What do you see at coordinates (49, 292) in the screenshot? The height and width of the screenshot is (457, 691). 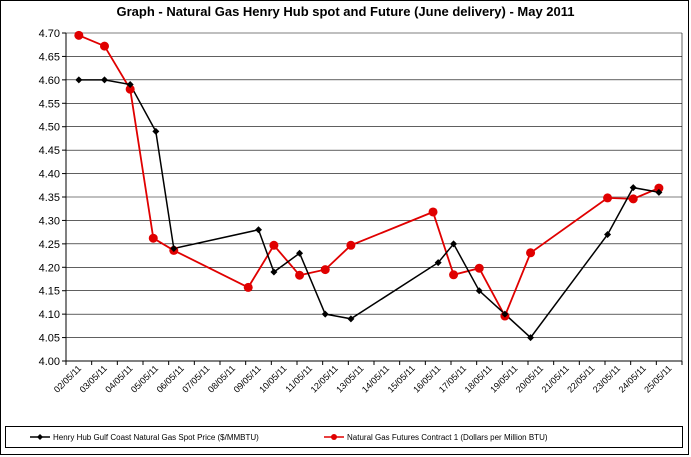 I see `y-tick-label: 4.15` at bounding box center [49, 292].